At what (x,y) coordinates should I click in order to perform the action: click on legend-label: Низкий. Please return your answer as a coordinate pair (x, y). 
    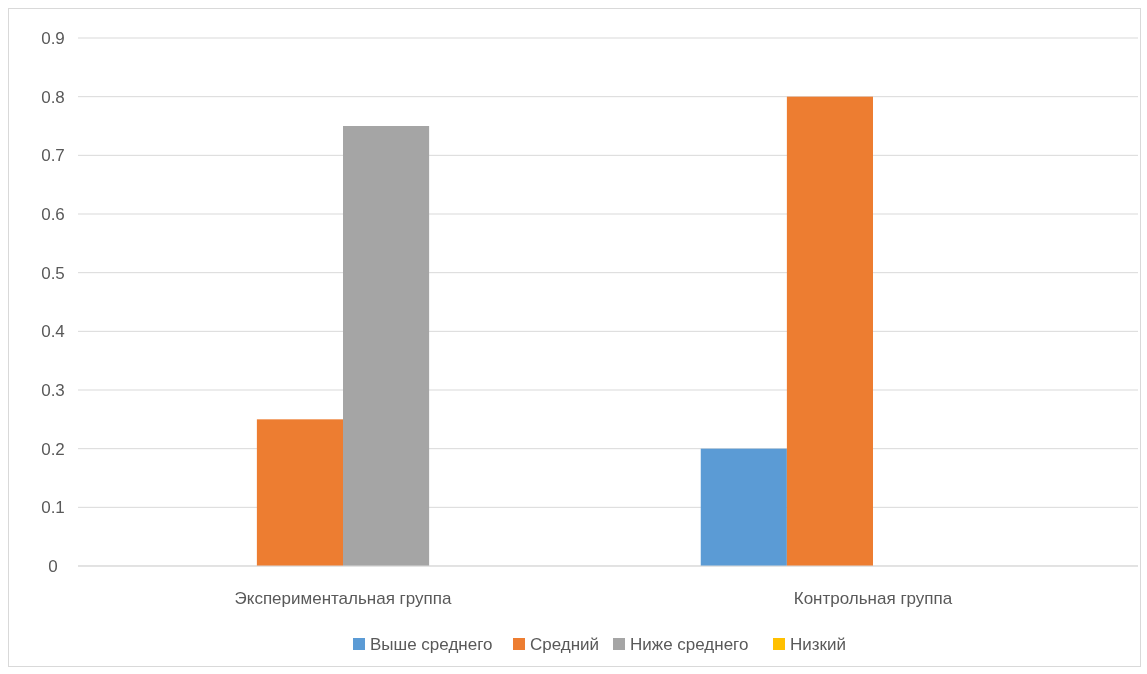
    Looking at the image, I should click on (818, 644).